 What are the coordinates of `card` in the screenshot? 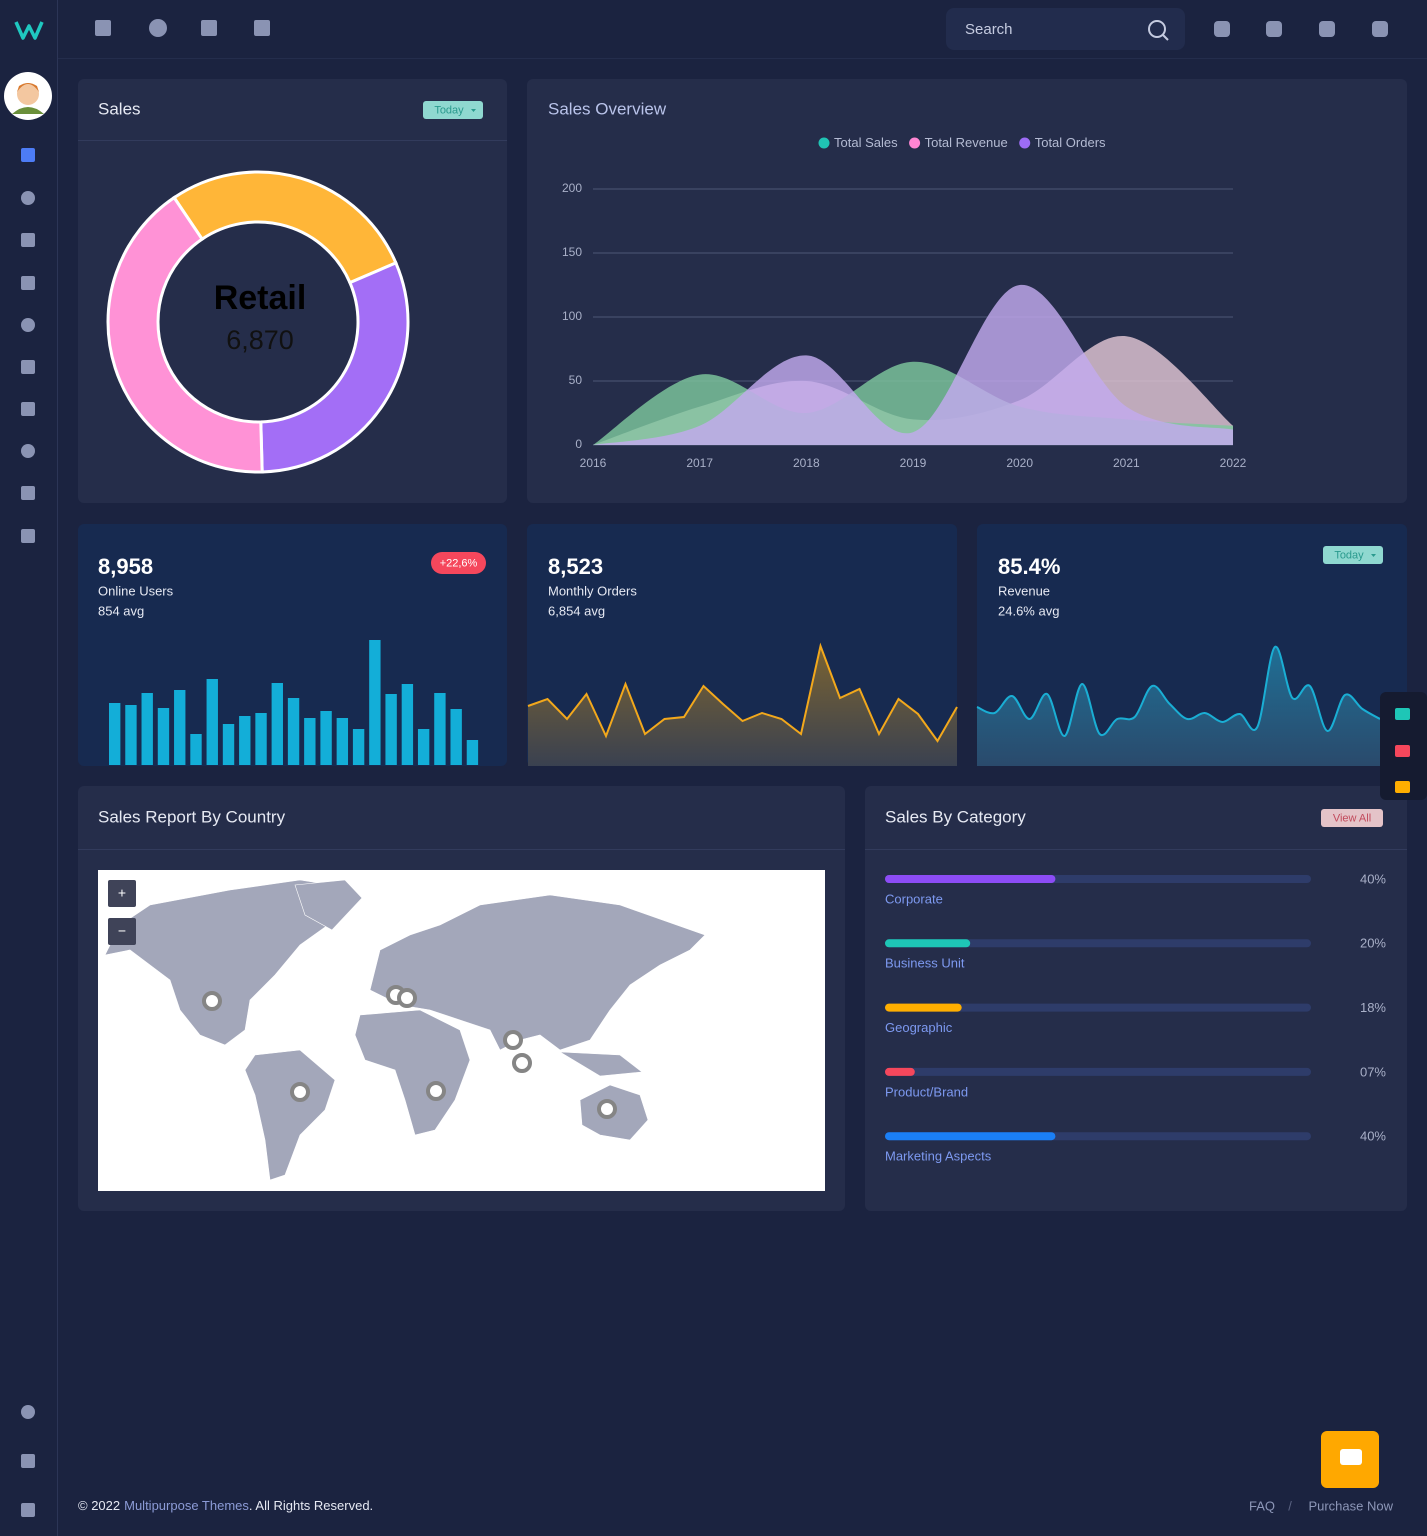 It's located at (1136, 998).